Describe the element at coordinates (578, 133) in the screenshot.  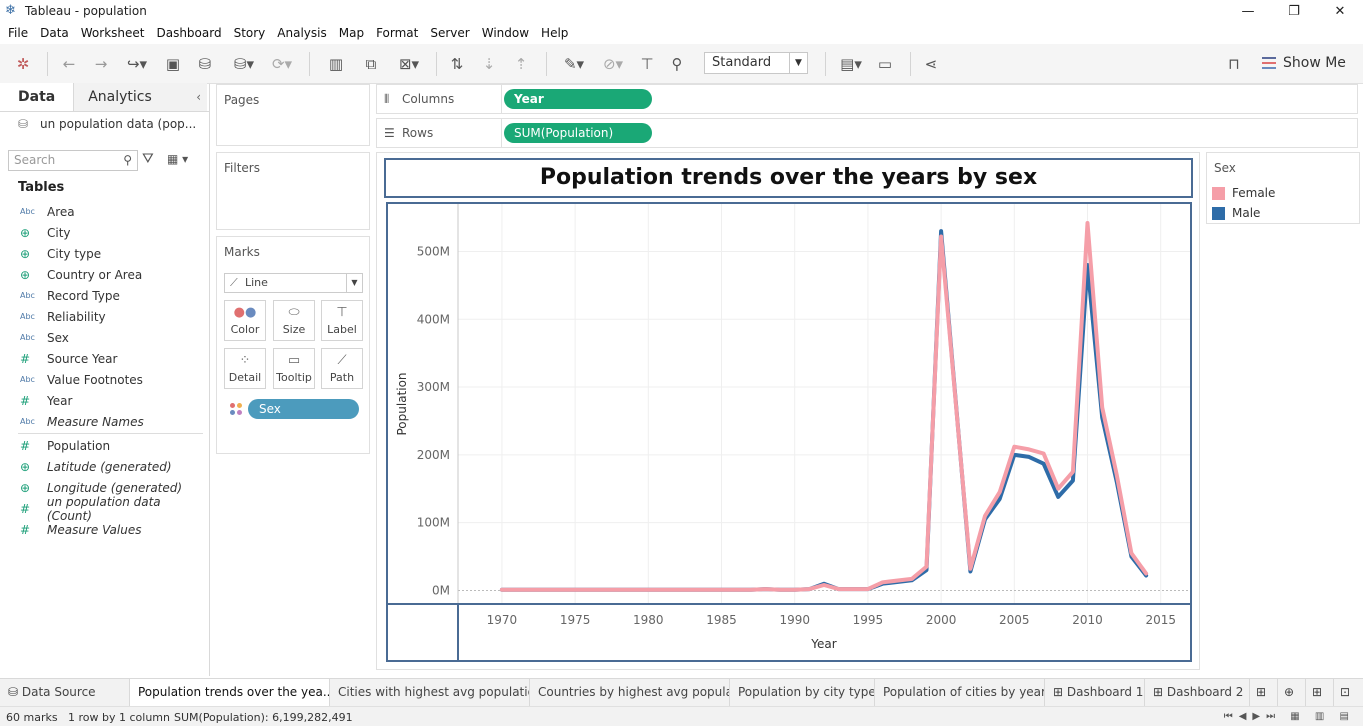
I see `population-row-pill: SUM(Population)` at that location.